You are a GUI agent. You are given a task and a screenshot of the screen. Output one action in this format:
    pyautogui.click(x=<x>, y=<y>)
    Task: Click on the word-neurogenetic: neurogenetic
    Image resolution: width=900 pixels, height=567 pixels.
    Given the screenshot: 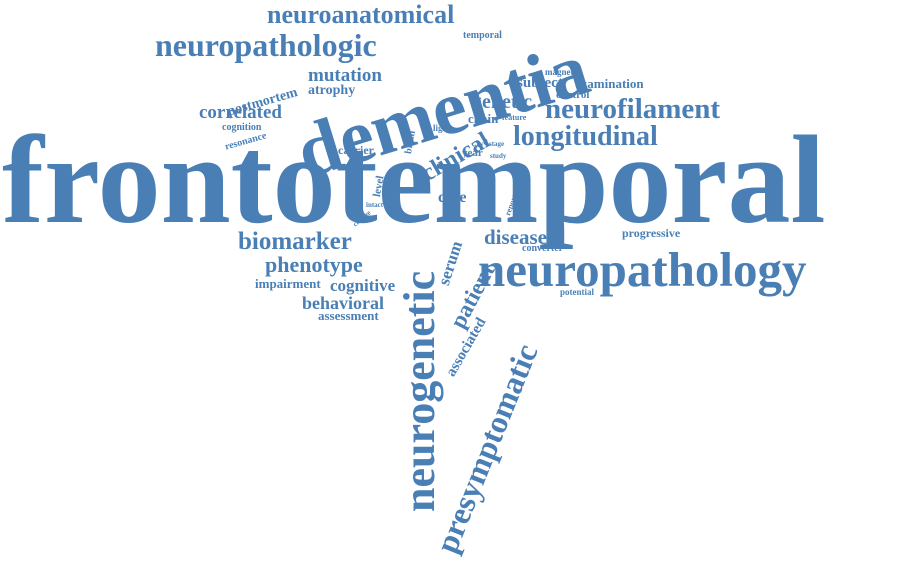 What is the action you would take?
    pyautogui.click(x=419, y=391)
    